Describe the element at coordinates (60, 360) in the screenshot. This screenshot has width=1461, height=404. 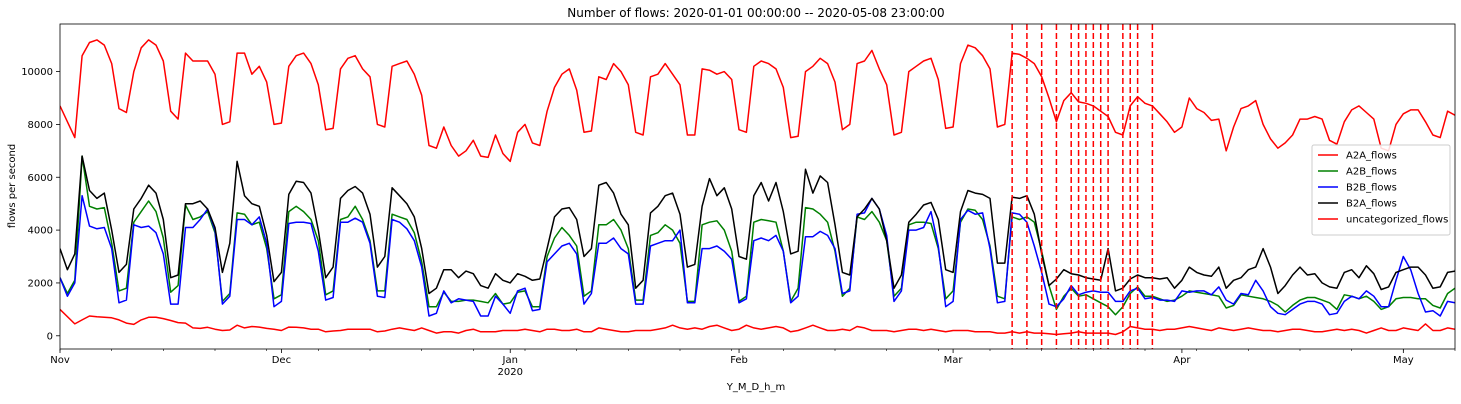
I see `x-tick-label: Nov` at that location.